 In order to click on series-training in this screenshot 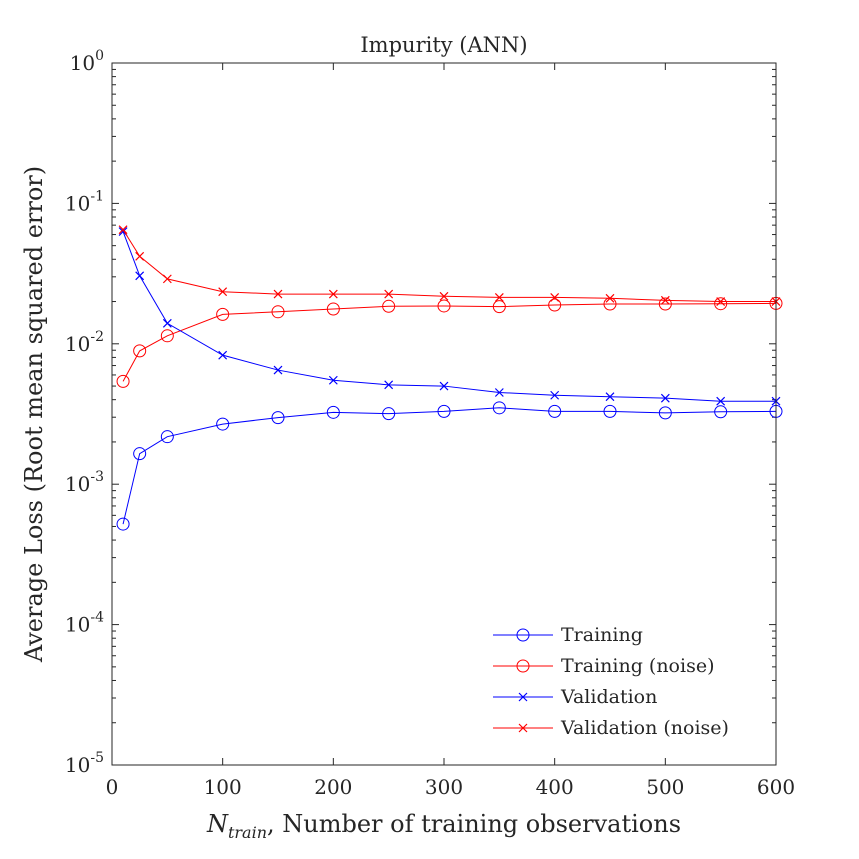, I will do `click(449, 466)`.